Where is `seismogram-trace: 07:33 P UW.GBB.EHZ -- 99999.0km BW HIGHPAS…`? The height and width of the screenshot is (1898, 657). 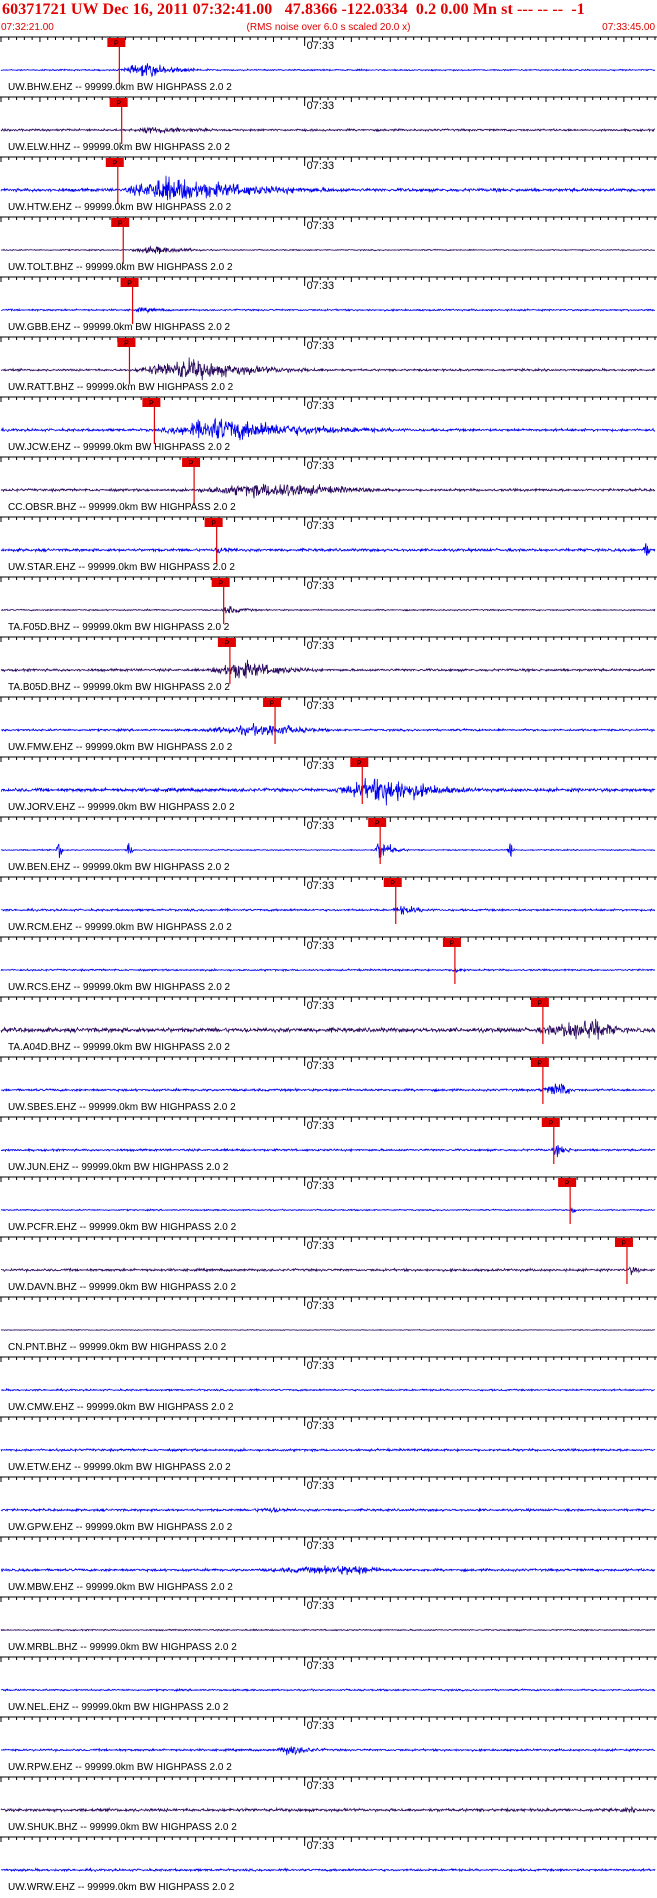
seismogram-trace: 07:33 P UW.GBB.EHZ -- 99999.0km BW HIGHPAS… is located at coordinates (328, 304).